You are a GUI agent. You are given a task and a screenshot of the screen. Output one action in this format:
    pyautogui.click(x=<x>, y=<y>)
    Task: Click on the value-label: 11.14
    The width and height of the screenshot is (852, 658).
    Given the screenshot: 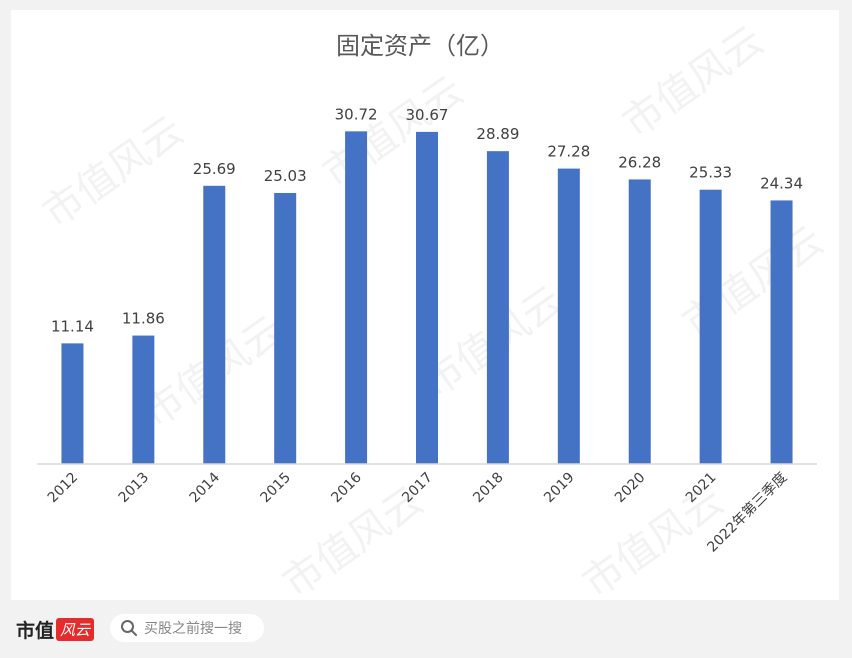 What is the action you would take?
    pyautogui.click(x=72, y=326)
    